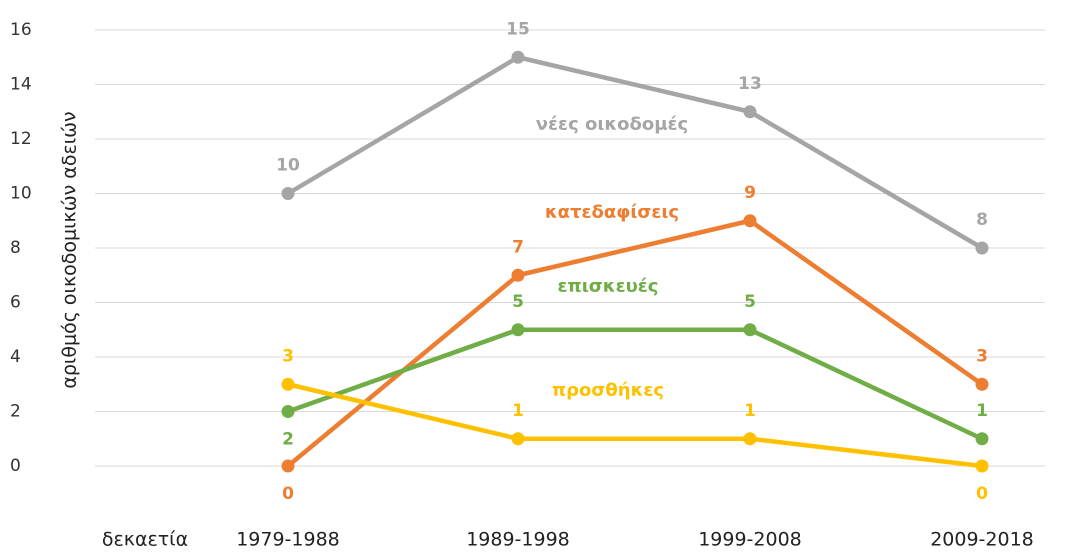 The image size is (1083, 554). What do you see at coordinates (288, 440) in the screenshot?
I see `data-label: 2` at bounding box center [288, 440].